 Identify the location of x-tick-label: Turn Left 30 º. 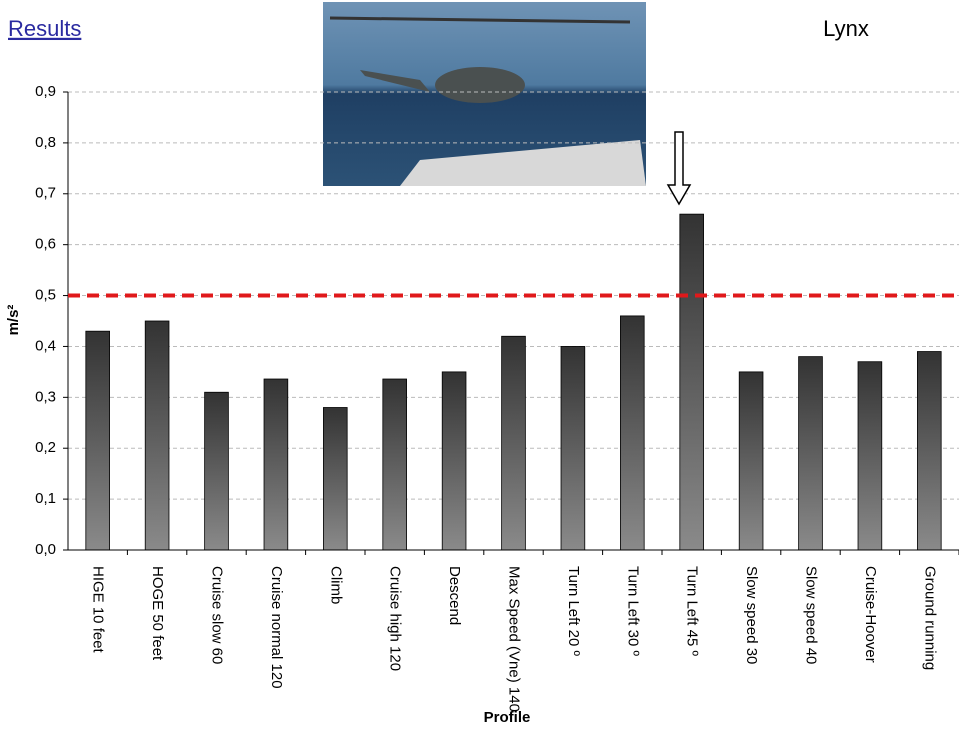
(632, 611).